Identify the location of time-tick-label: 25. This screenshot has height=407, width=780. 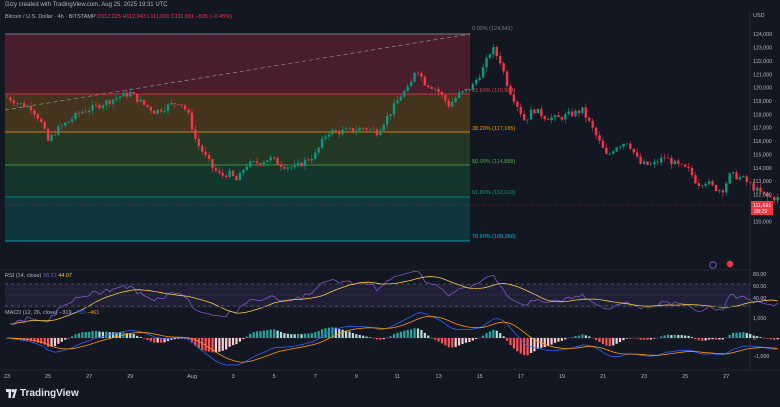
(685, 377).